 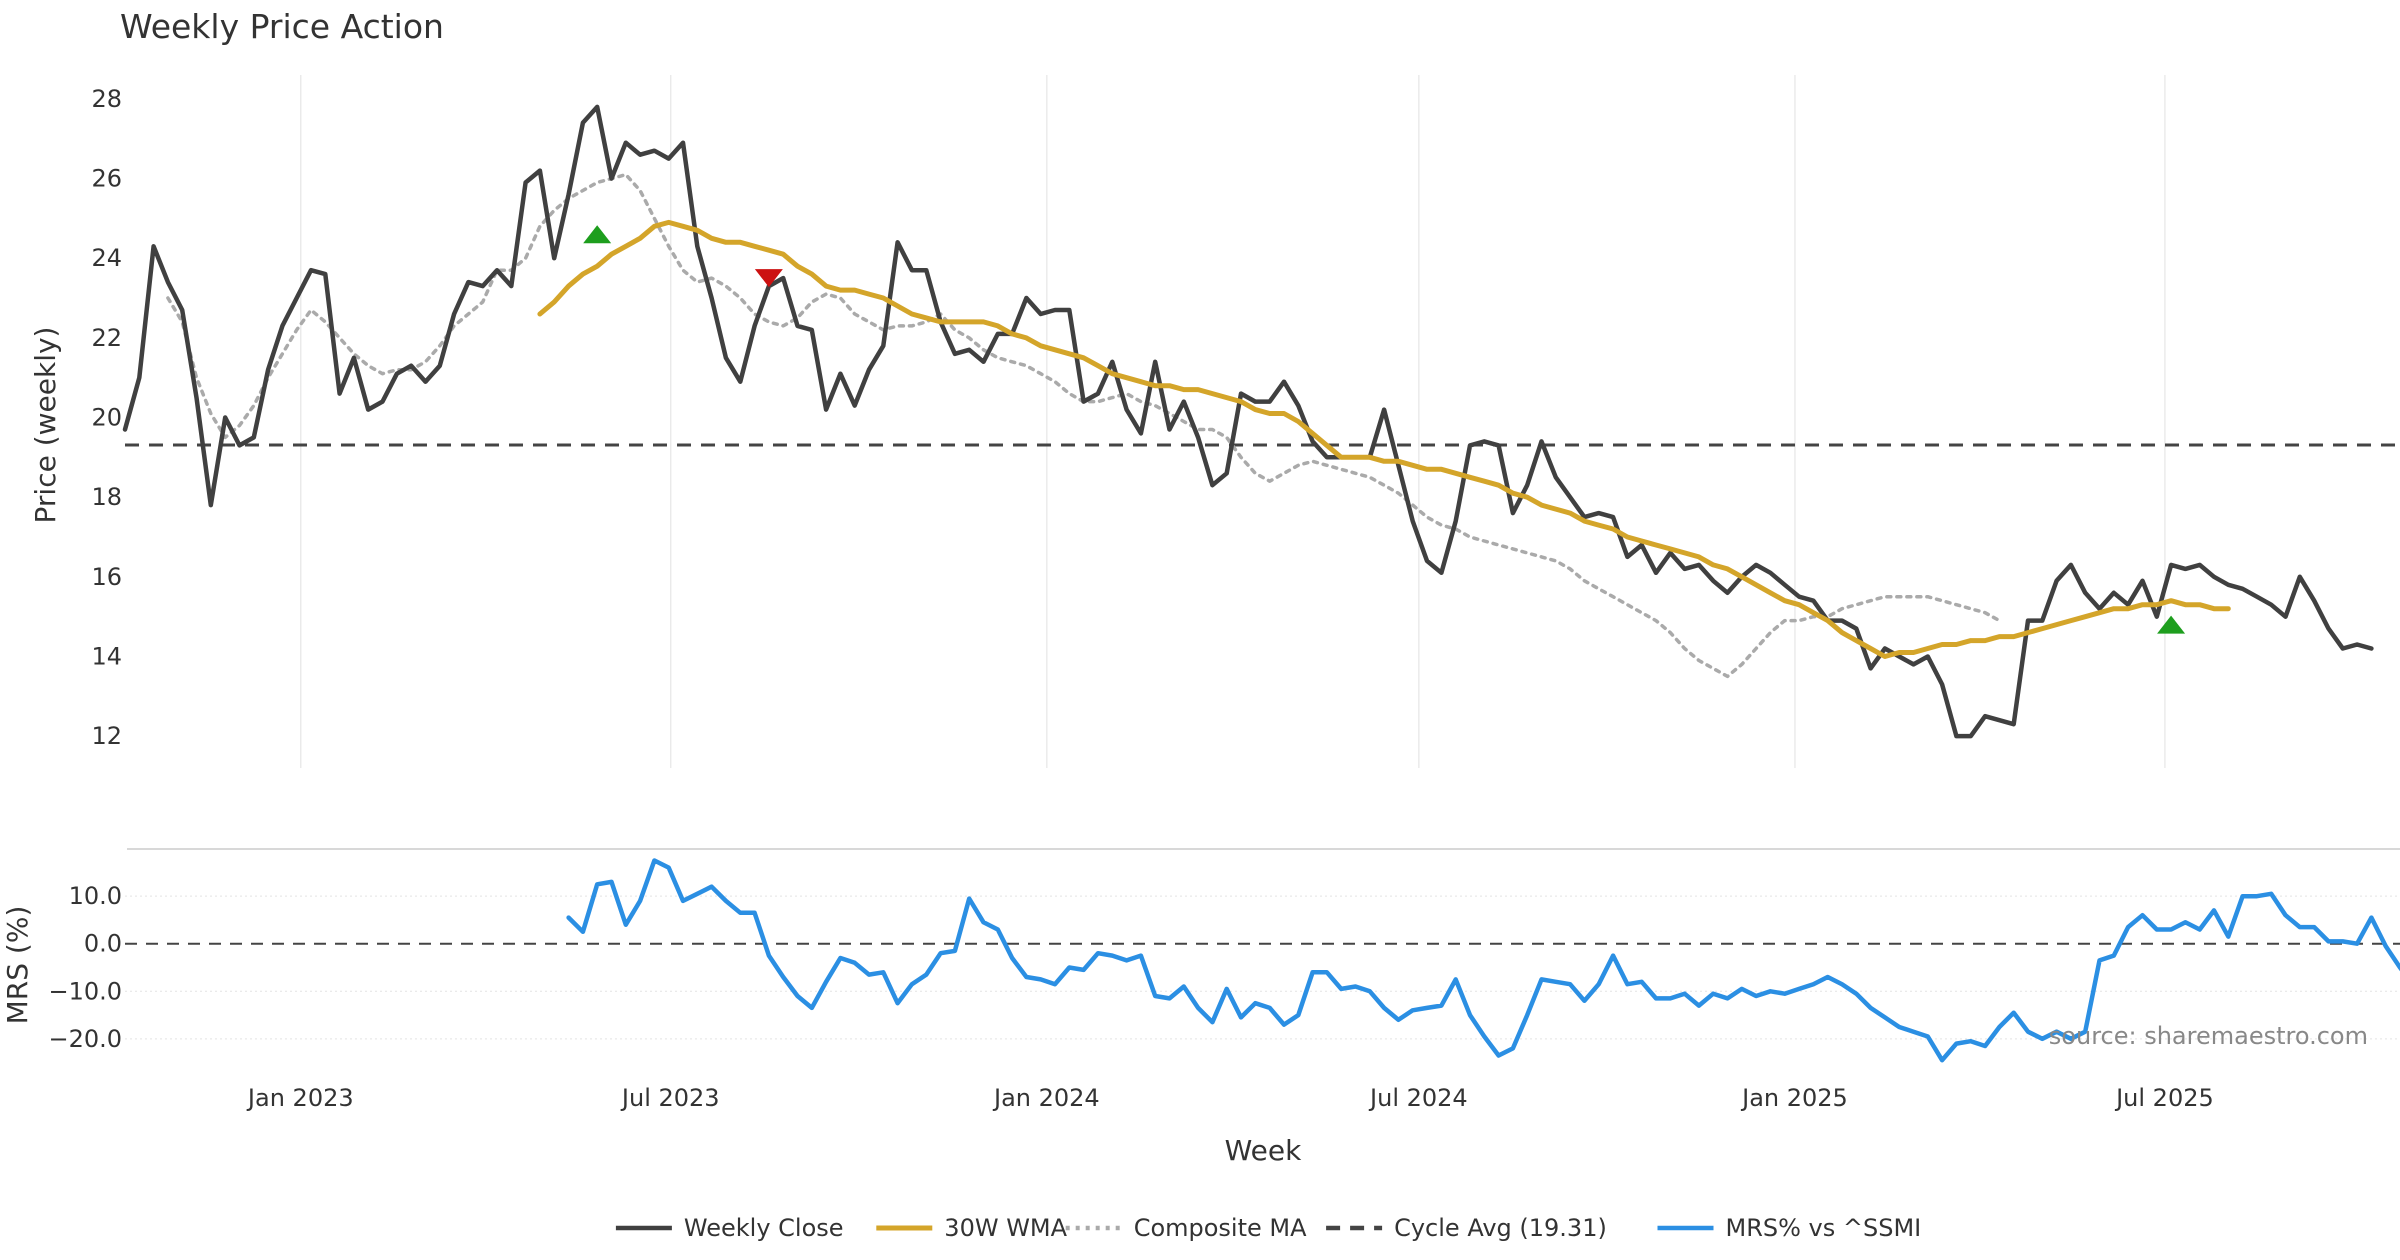 I want to click on series-mrs-vs-ssmi-line, so click(x=1483, y=960).